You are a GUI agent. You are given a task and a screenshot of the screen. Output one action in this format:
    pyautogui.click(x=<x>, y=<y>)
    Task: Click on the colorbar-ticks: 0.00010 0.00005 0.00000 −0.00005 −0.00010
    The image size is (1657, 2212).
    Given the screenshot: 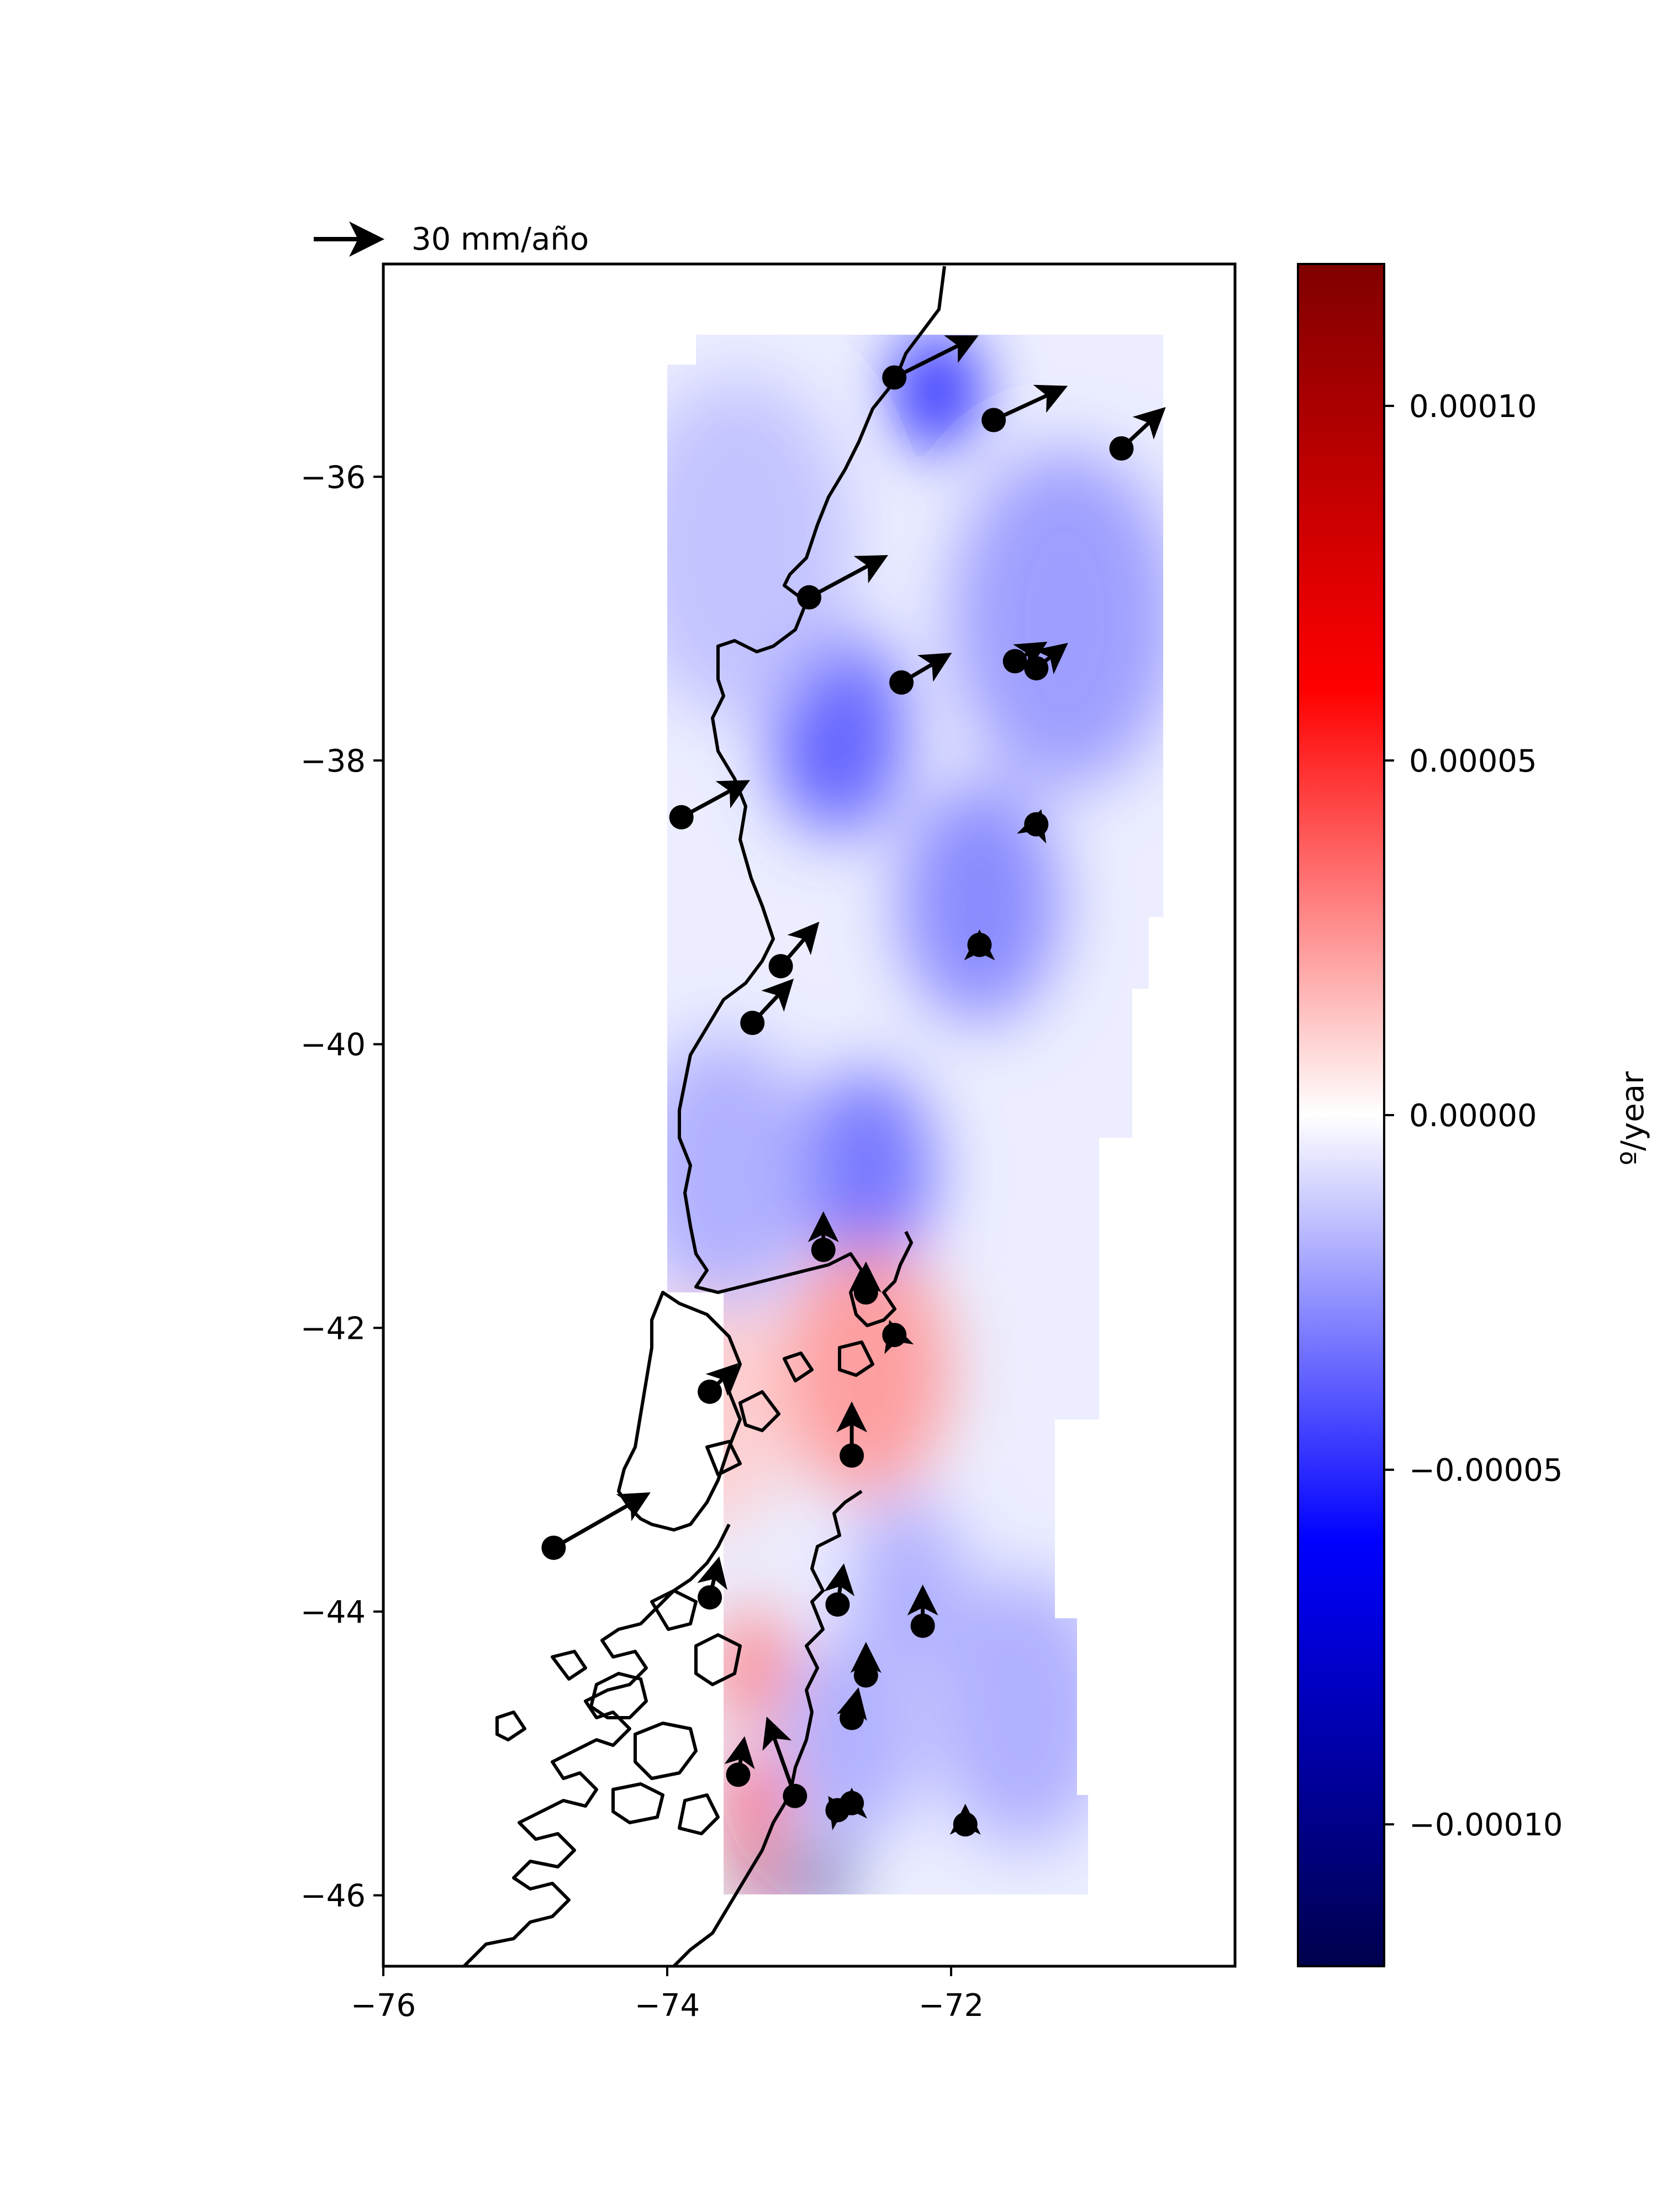 What is the action you would take?
    pyautogui.click(x=1473, y=1116)
    